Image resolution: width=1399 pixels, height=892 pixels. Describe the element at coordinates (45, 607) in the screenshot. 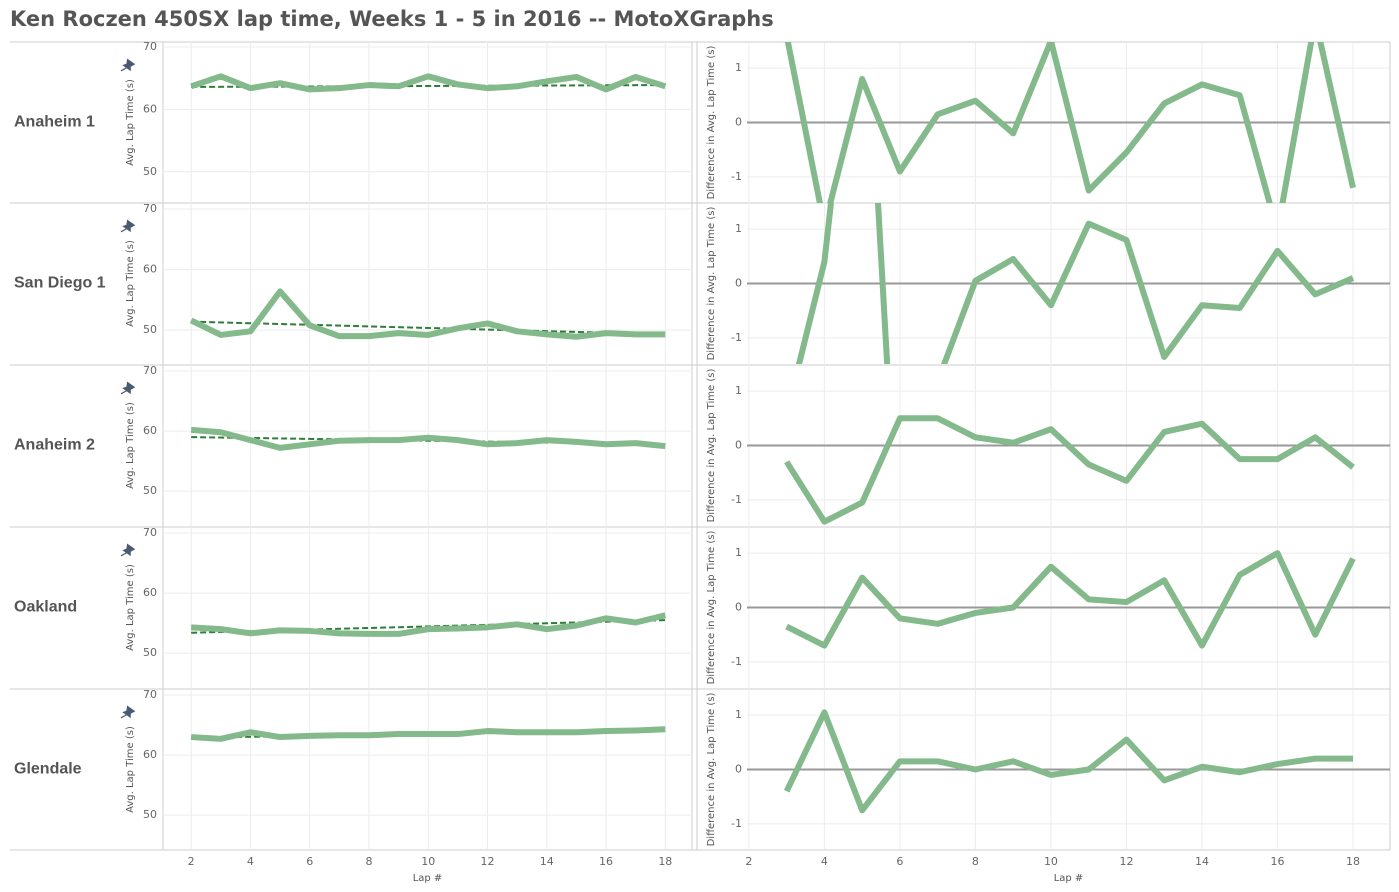

I see `row-label: Oakland` at that location.